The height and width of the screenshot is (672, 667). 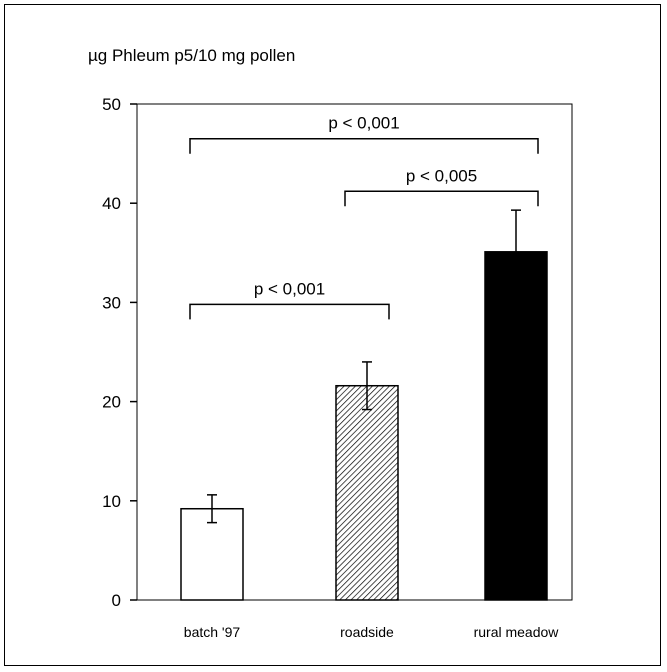 What do you see at coordinates (119, 352) in the screenshot?
I see `y-axis: 0 10 20 30 40 50` at bounding box center [119, 352].